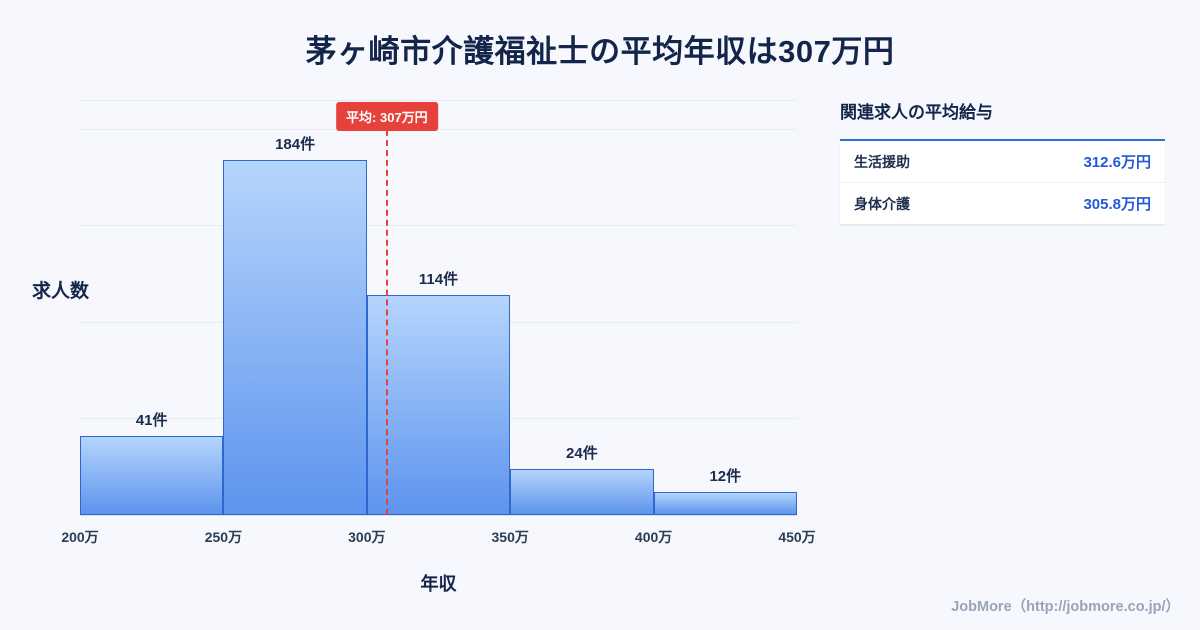  I want to click on x-tick-label: 400万, so click(653, 537).